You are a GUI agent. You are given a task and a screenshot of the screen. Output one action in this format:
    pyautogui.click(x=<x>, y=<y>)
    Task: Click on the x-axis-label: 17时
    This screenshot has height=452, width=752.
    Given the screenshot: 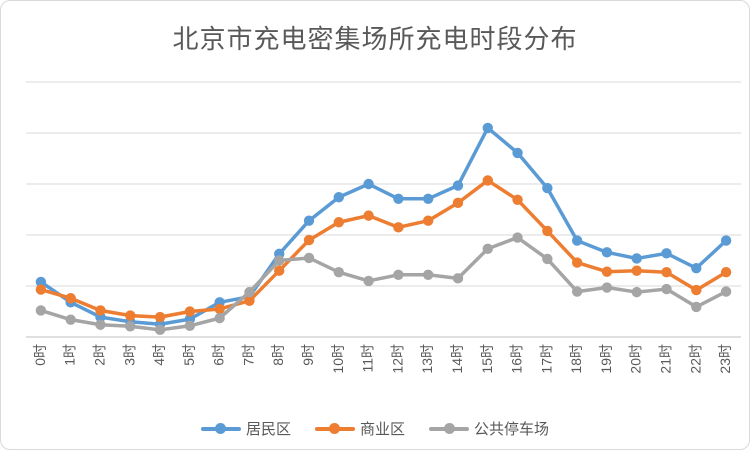 What is the action you would take?
    pyautogui.click(x=546, y=359)
    